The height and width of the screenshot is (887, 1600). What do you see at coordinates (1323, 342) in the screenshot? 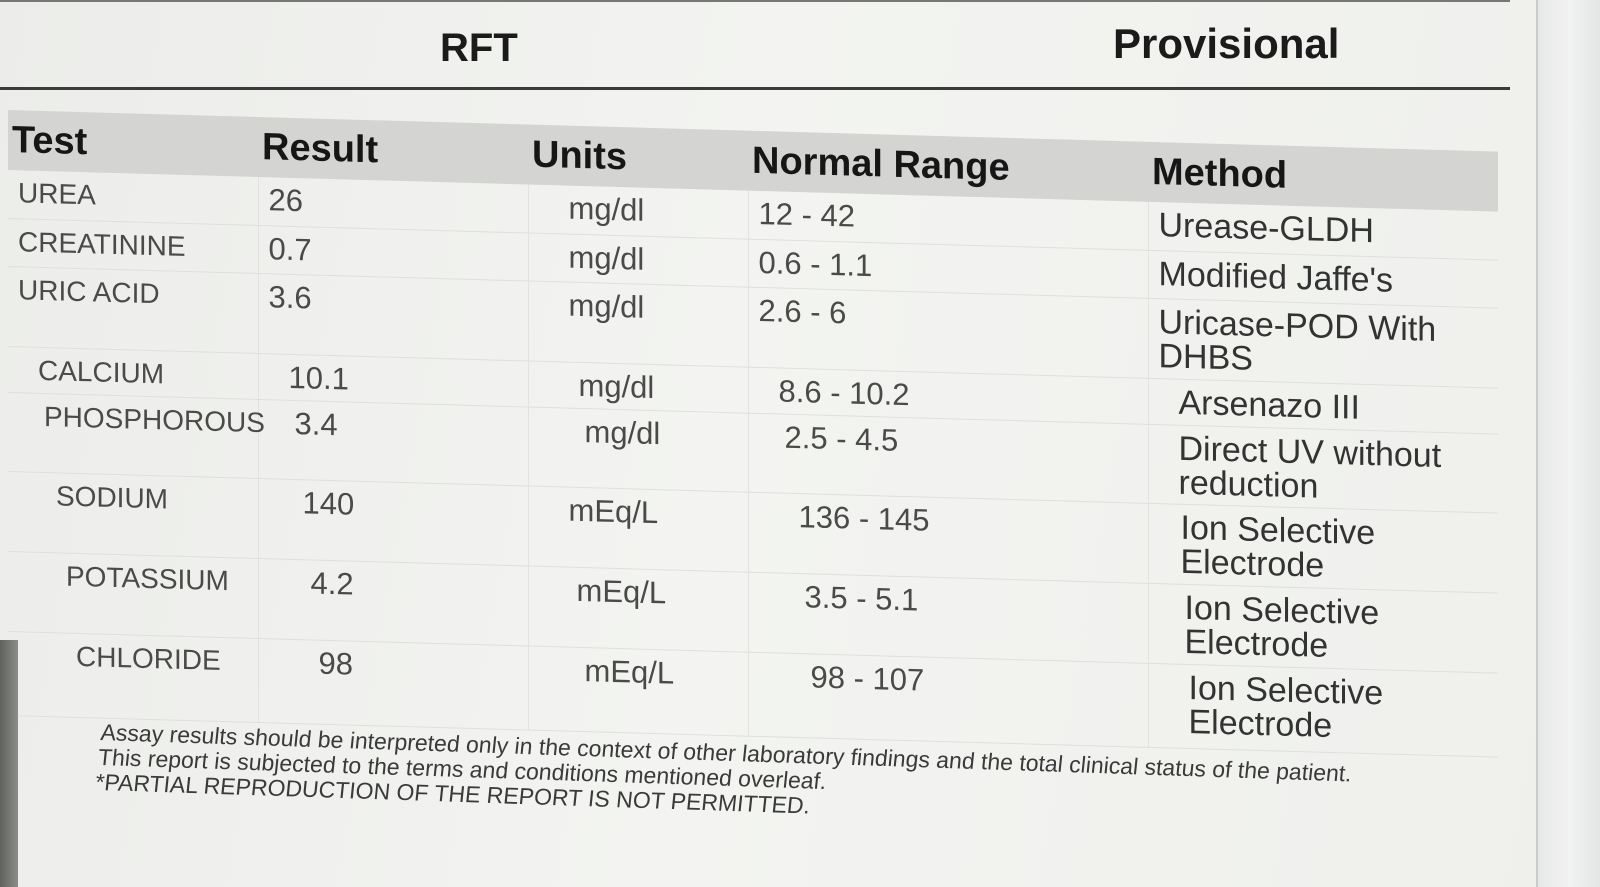
I see `test-method: Uricase-POD With DHBS` at bounding box center [1323, 342].